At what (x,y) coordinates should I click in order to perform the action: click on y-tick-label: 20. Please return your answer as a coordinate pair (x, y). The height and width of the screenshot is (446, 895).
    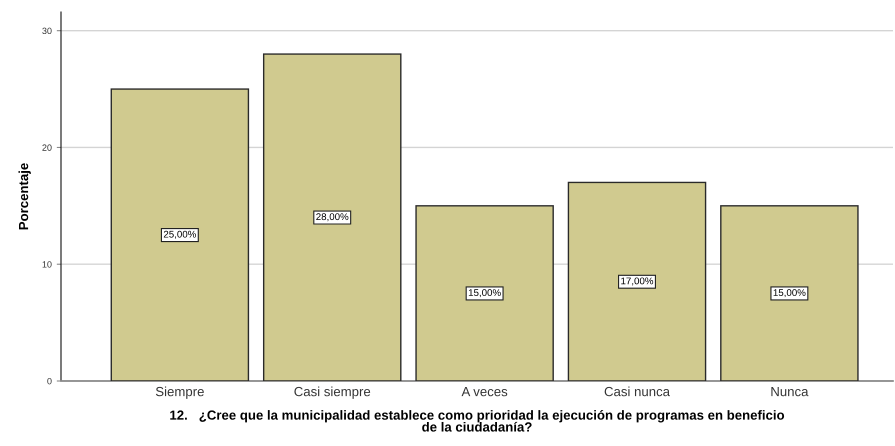
    Looking at the image, I should click on (47, 147).